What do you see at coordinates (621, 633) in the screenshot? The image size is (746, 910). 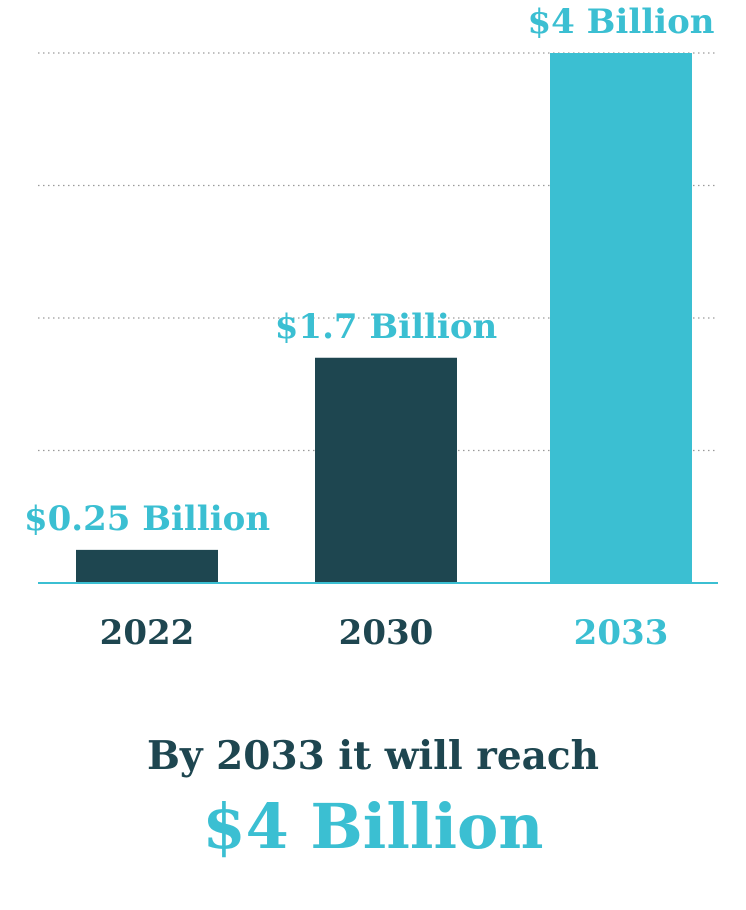 I see `tick-label-2033: 2033` at bounding box center [621, 633].